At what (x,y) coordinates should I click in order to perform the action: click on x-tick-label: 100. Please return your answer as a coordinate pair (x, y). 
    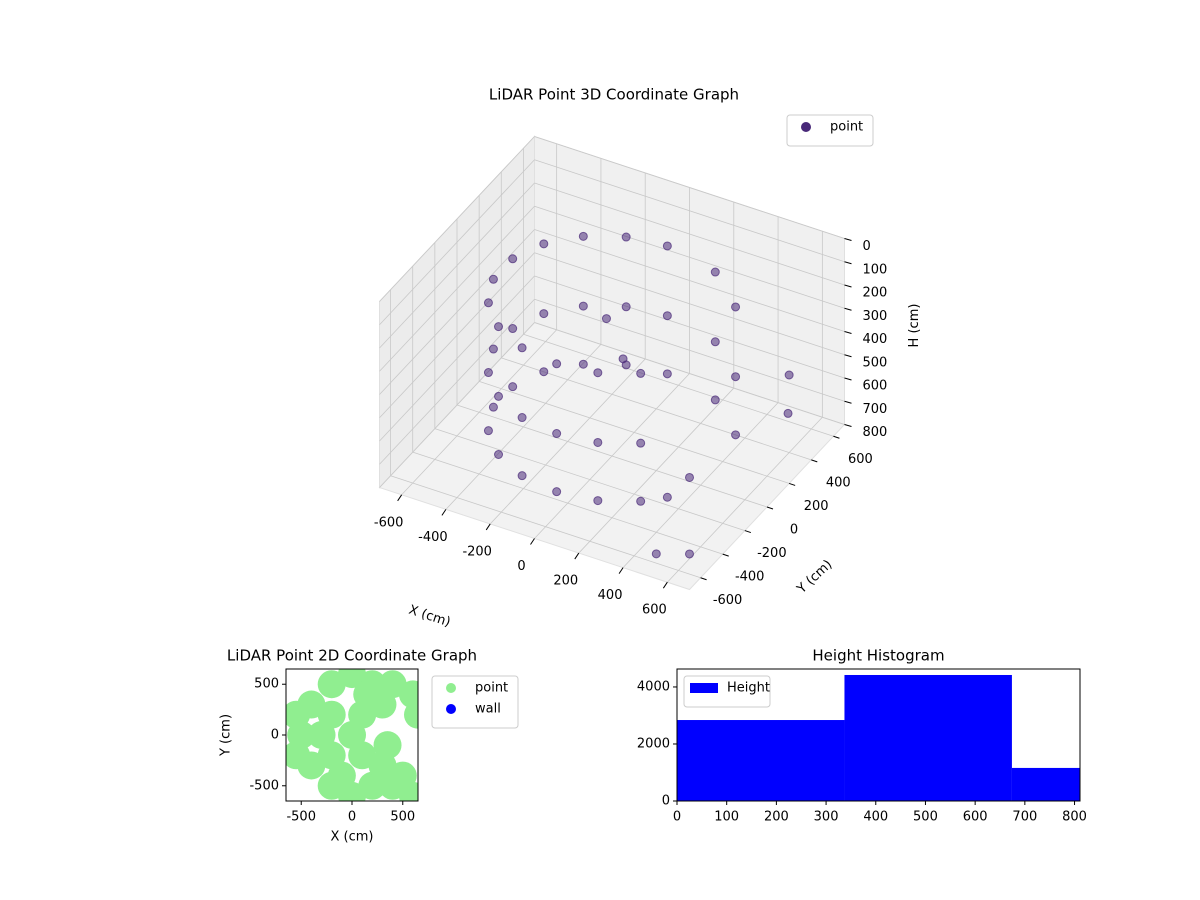
    Looking at the image, I should click on (726, 817).